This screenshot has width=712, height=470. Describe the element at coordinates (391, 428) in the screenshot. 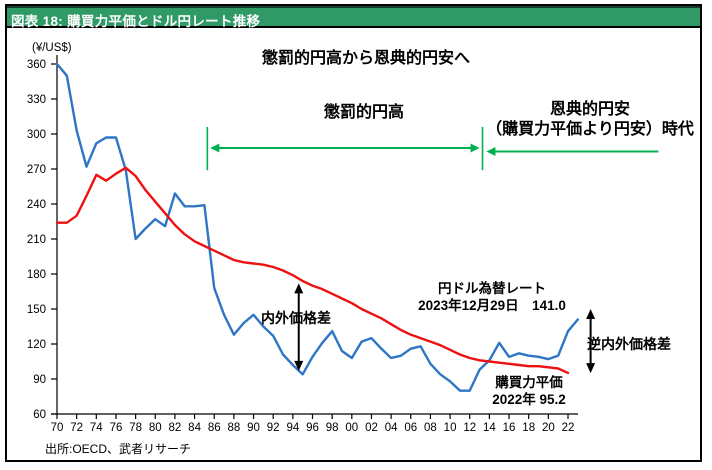

I see `x-tick-label: 04` at that location.